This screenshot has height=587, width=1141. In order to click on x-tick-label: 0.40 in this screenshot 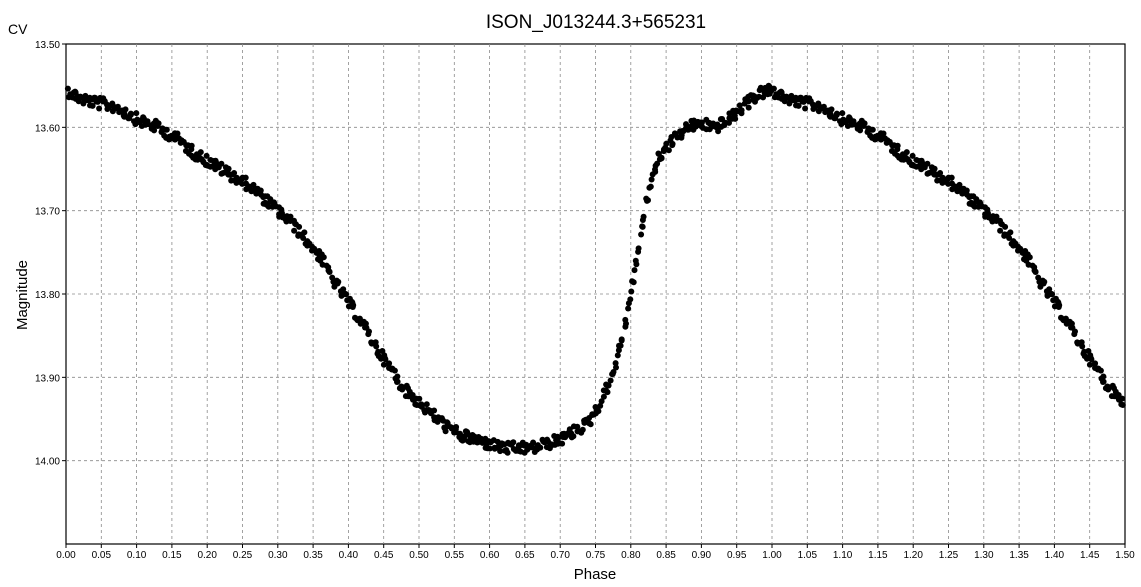, I will do `click(349, 555)`.